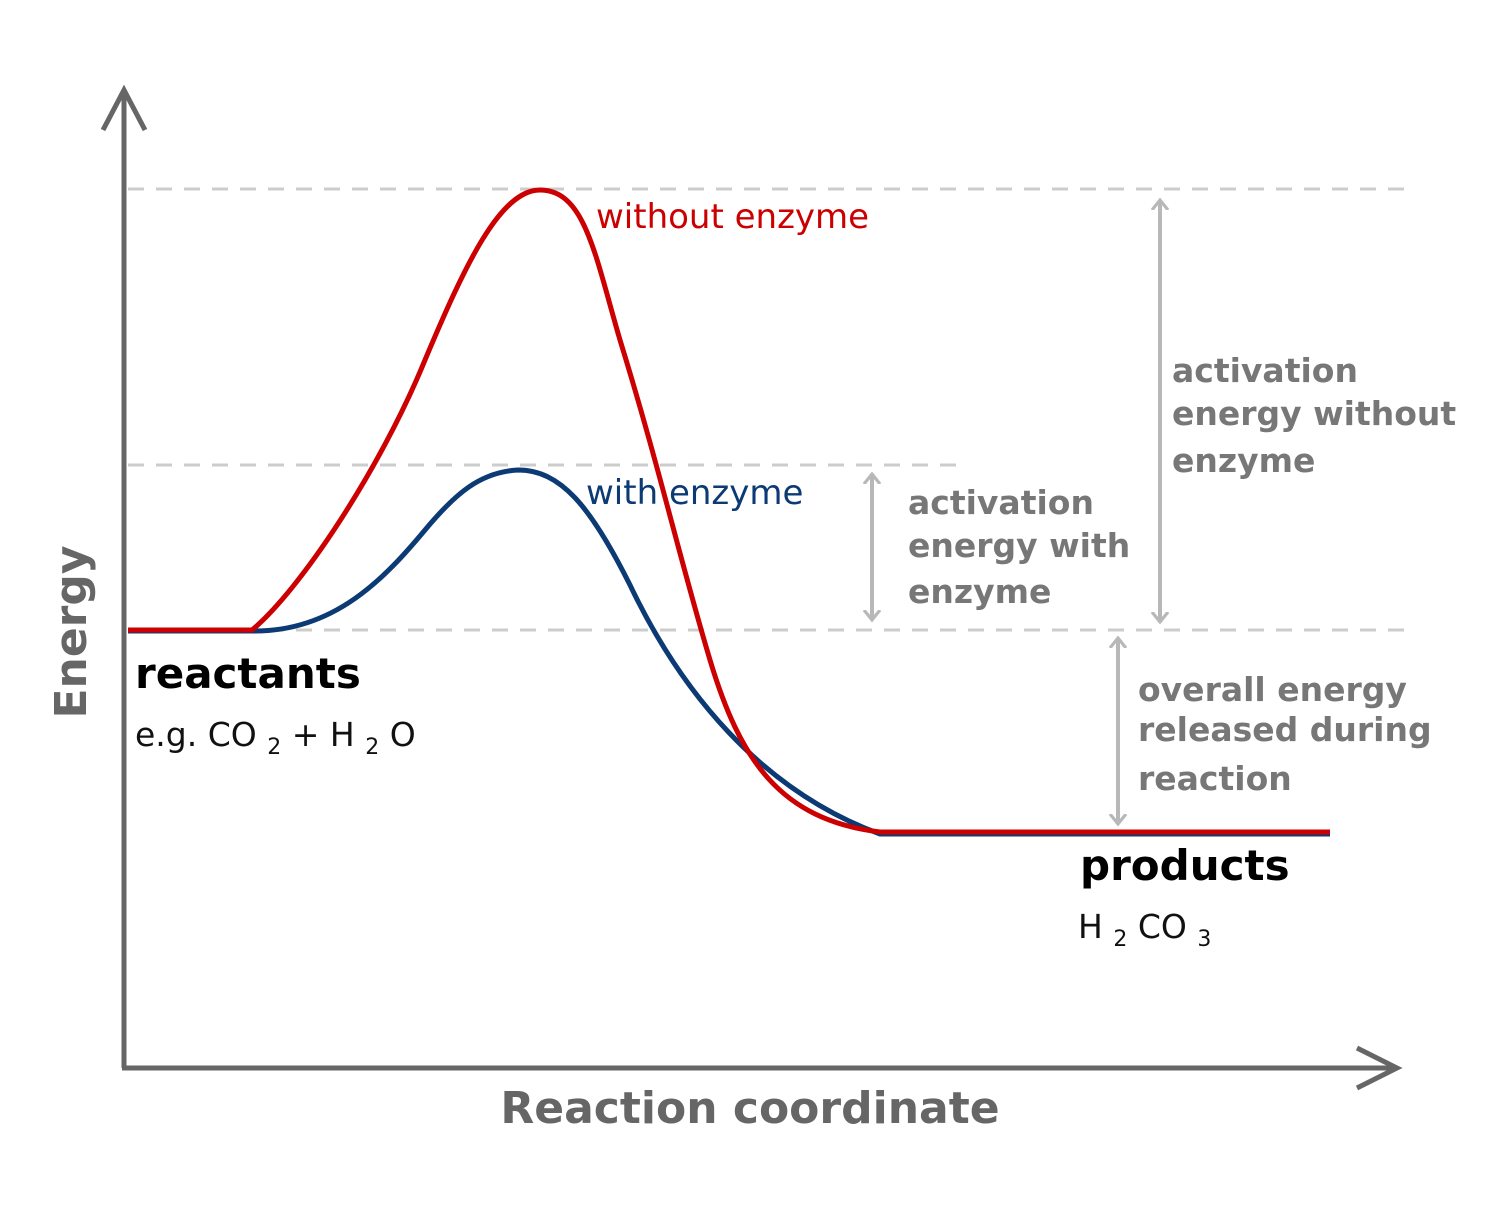  I want to click on annotation-overall-released: overall energy released during reaction, so click(1290, 734).